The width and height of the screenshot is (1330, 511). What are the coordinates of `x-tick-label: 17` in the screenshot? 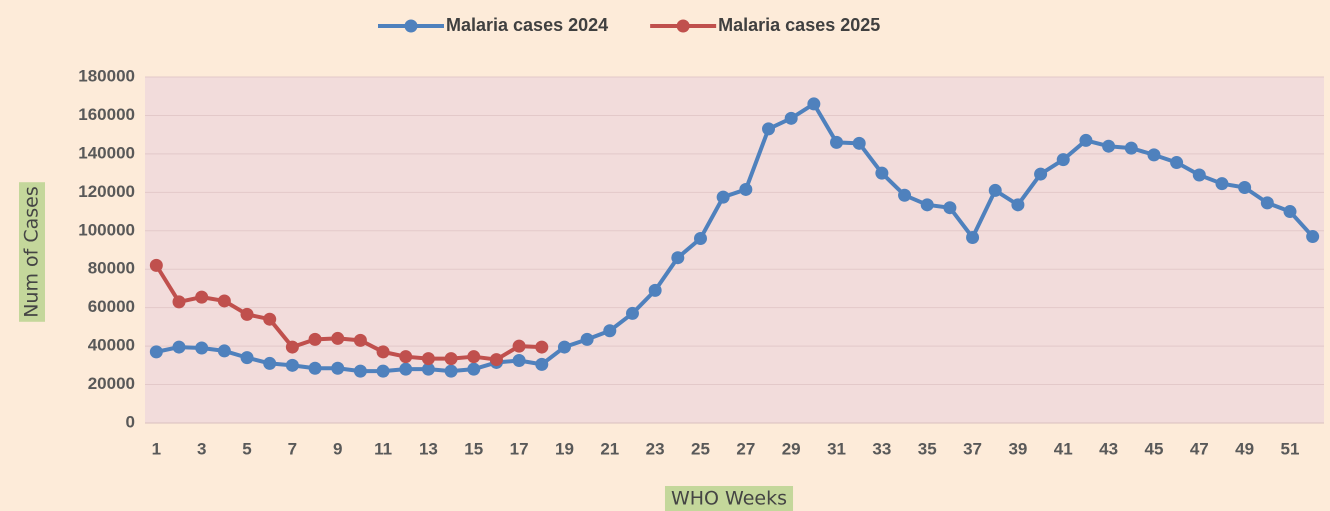 It's located at (519, 448).